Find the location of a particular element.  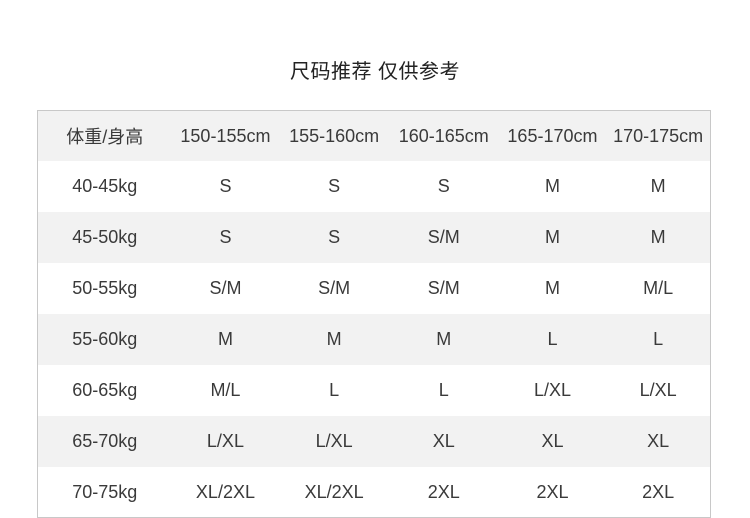

height-header: 170-175cm is located at coordinates (658, 135).